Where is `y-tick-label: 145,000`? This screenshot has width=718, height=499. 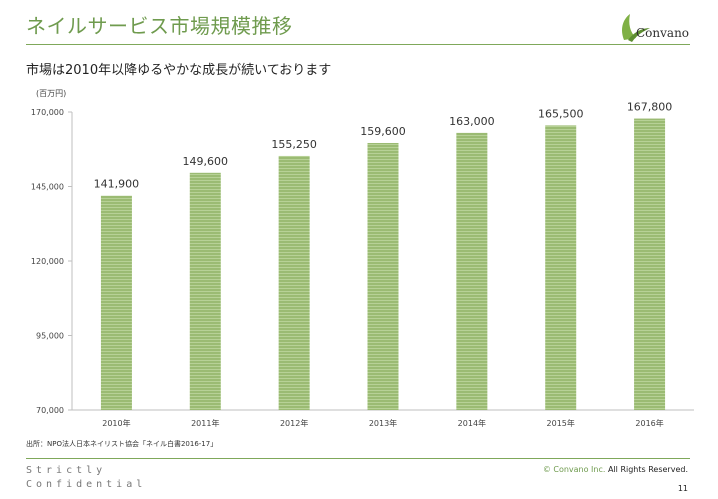
y-tick-label: 145,000 is located at coordinates (47, 187).